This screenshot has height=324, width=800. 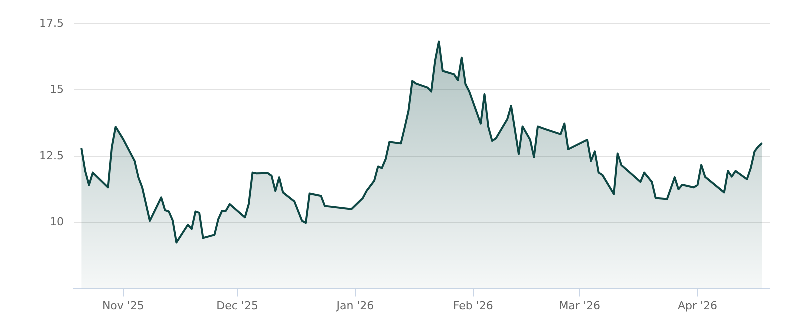 I want to click on x-tick-label: Jan '26, so click(x=355, y=305).